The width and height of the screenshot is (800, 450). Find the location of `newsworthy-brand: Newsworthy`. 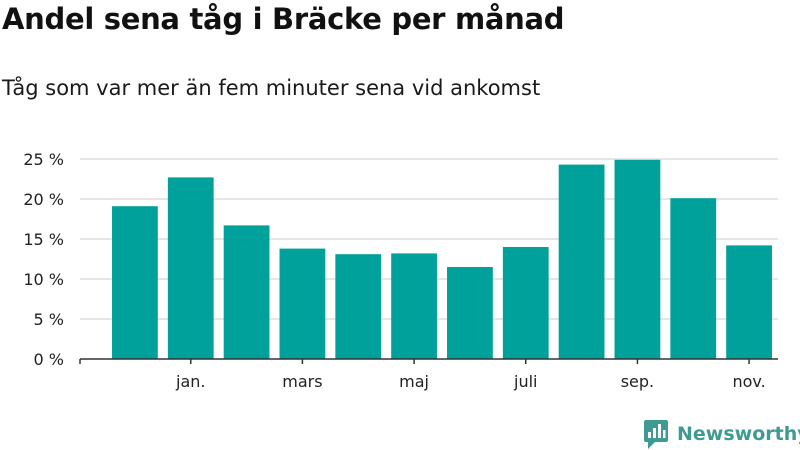

newsworthy-brand: Newsworthy is located at coordinates (721, 434).